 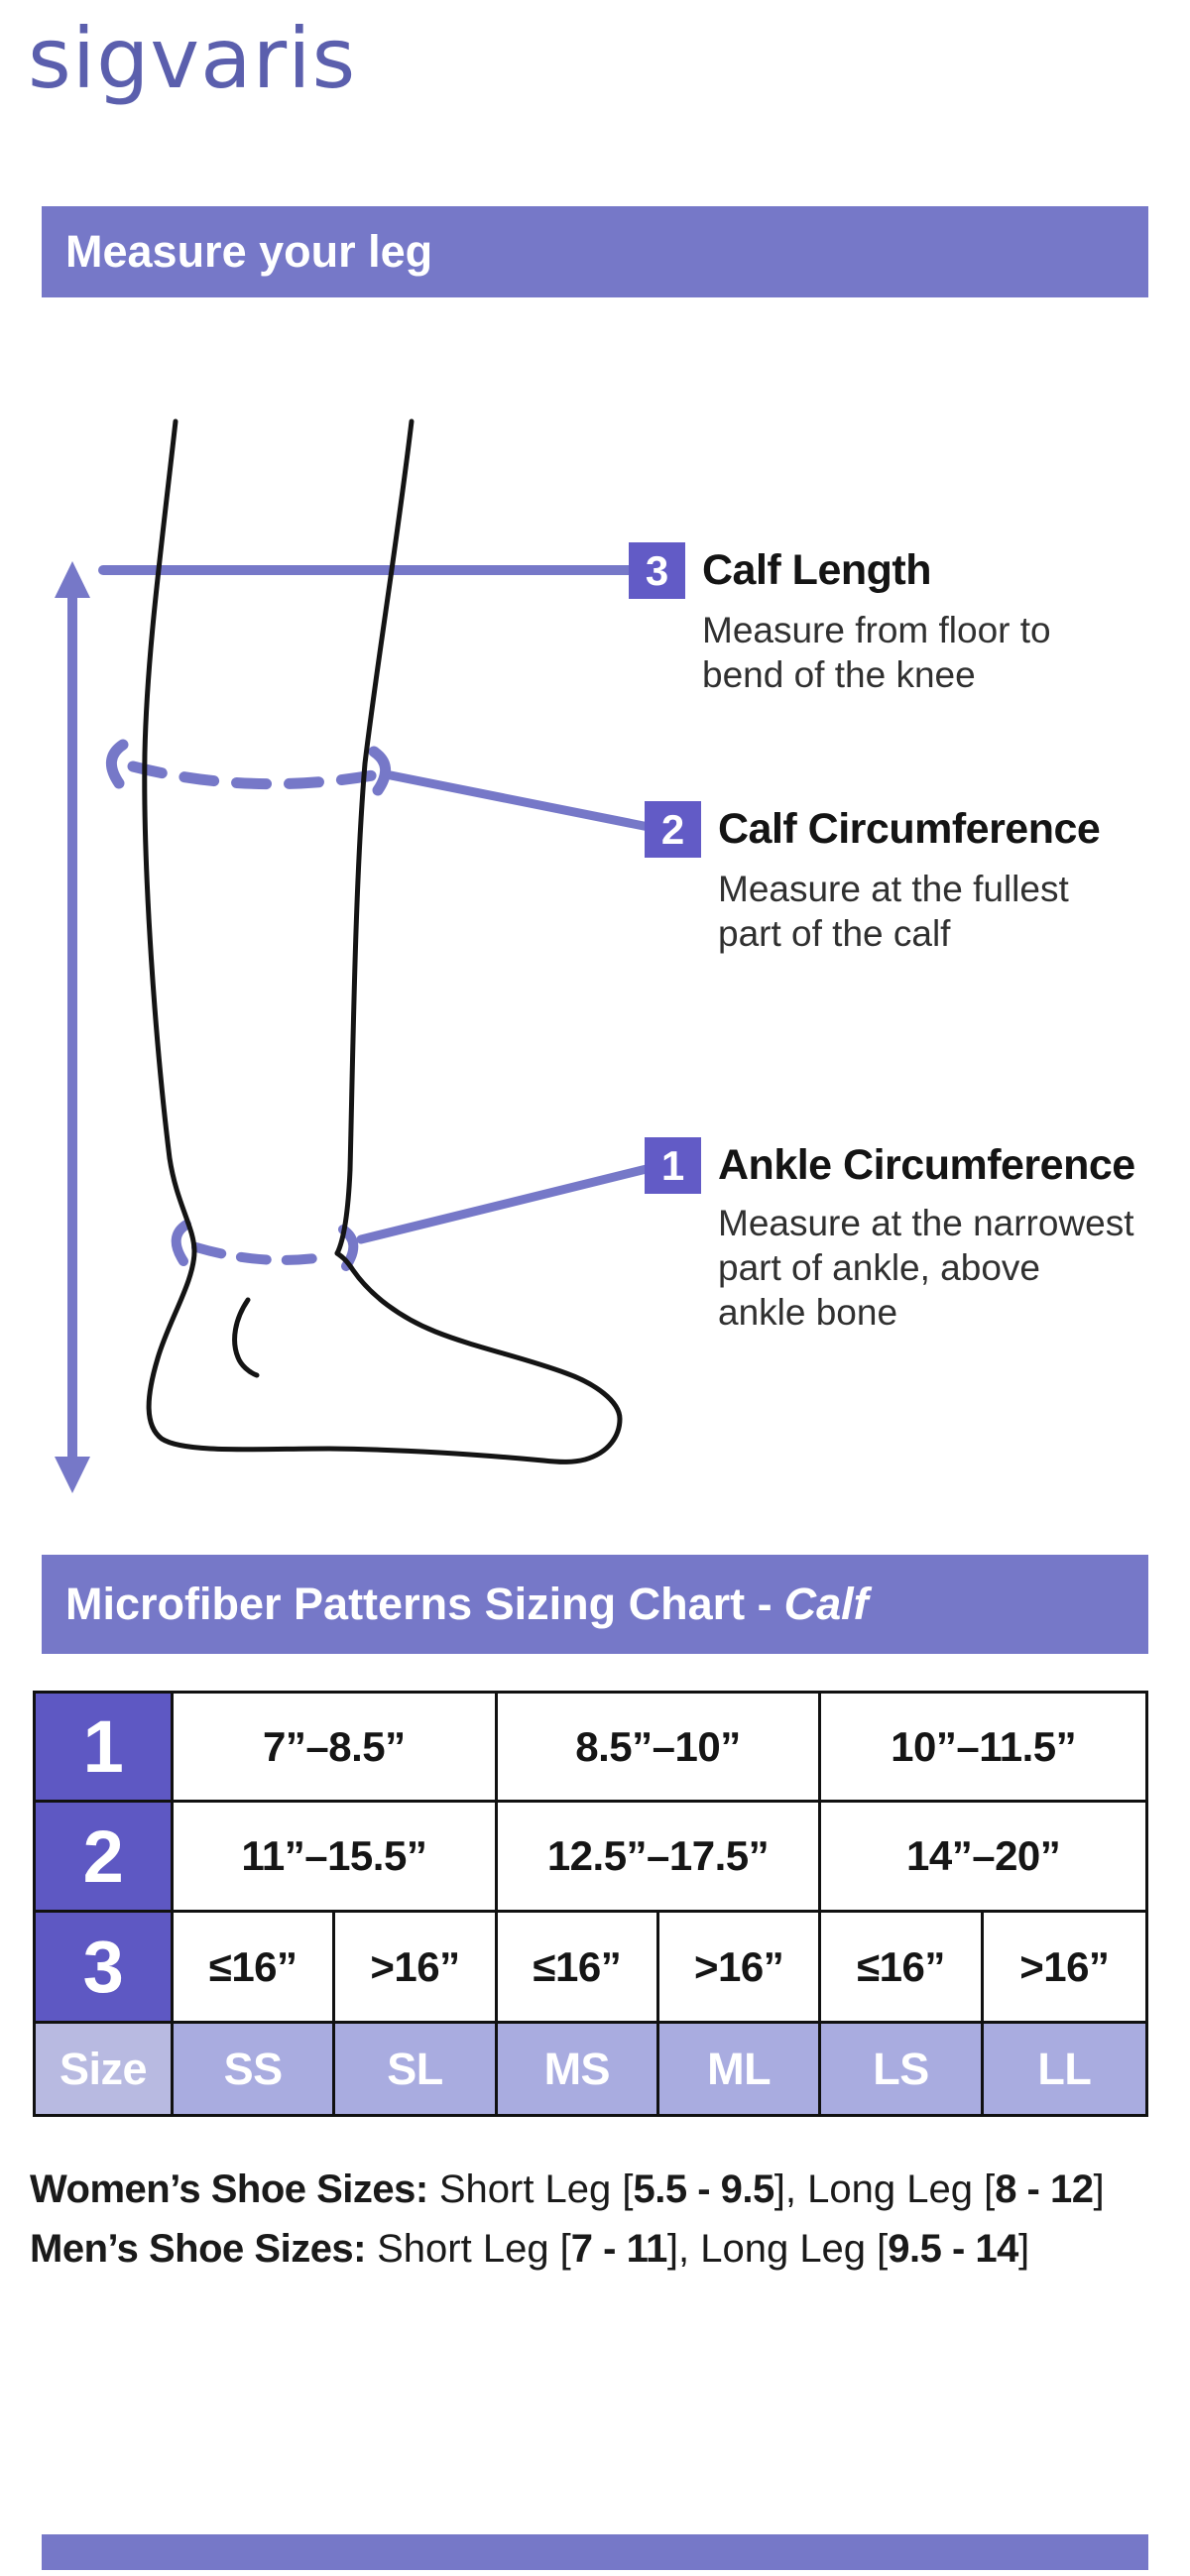 What do you see at coordinates (902, 1968) in the screenshot?
I see `table-cell-r3c5: ≤16”` at bounding box center [902, 1968].